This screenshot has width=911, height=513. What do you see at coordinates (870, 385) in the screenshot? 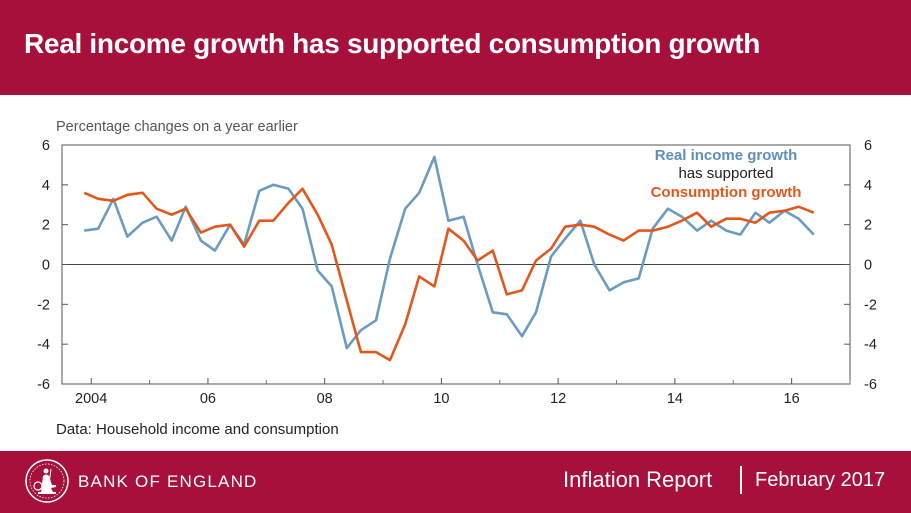
I see `y-tick-label-right: -6` at bounding box center [870, 385].